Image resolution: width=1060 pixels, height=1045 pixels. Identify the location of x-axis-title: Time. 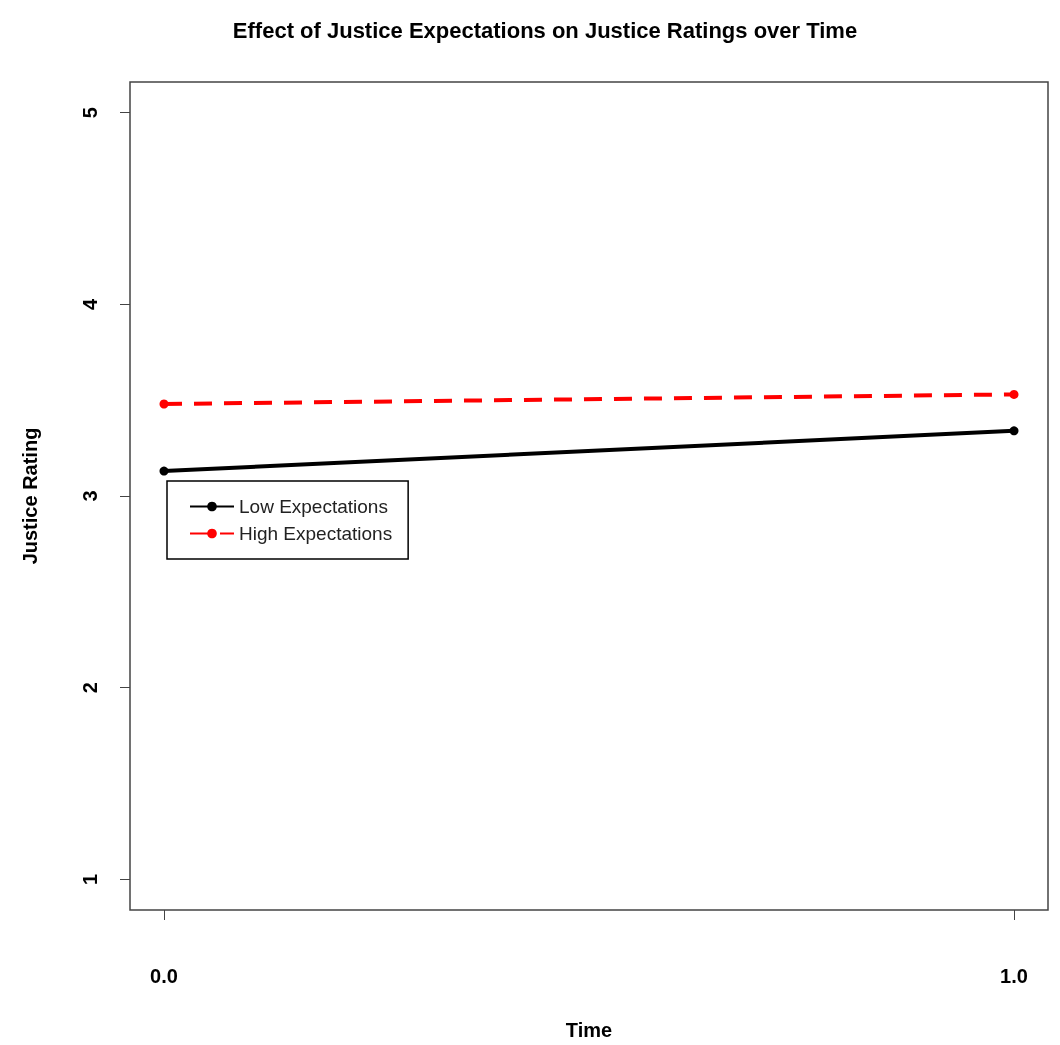
(589, 1030).